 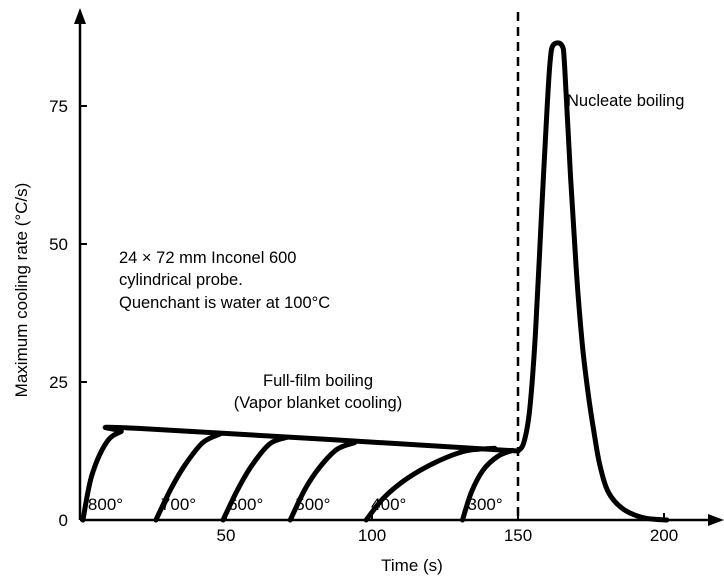 I want to click on x-tick-label: 50, so click(x=226, y=535).